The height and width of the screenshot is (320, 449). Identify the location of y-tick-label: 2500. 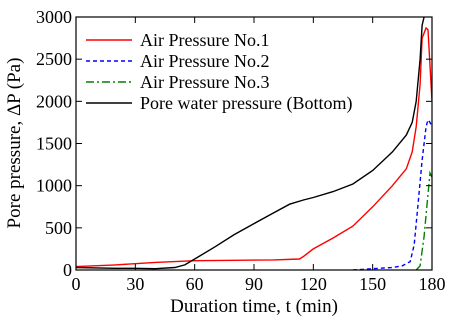
(54, 59).